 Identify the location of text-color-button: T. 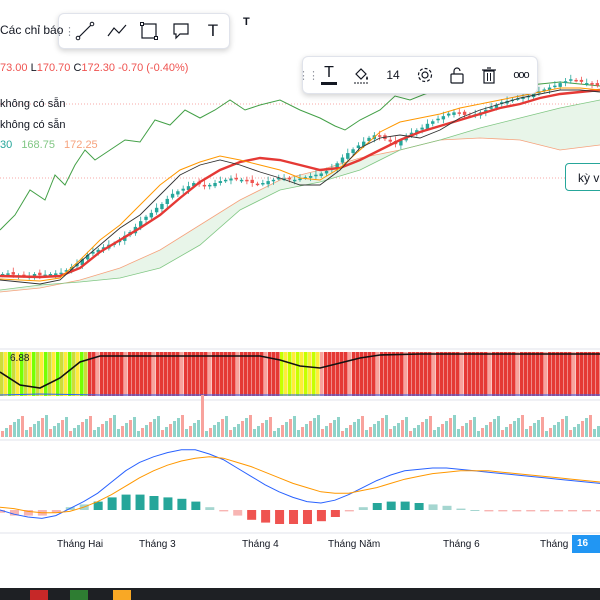
(329, 75).